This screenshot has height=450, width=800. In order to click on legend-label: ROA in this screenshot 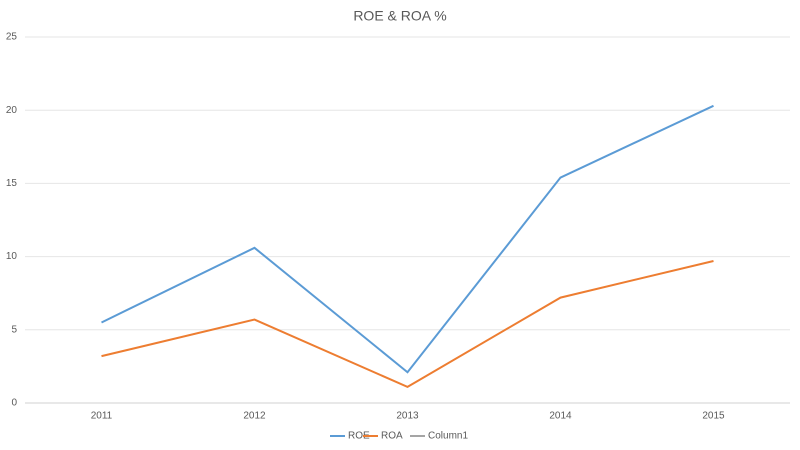, I will do `click(392, 436)`.